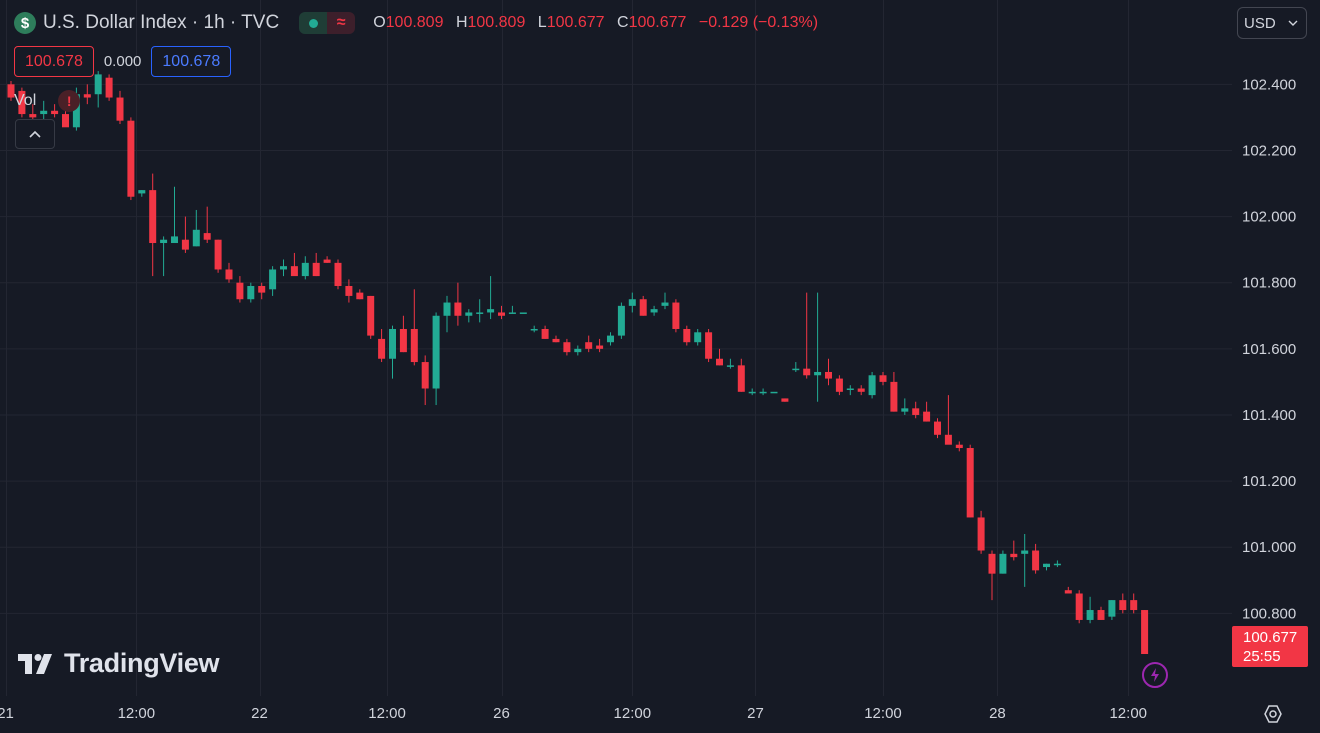 This screenshot has width=1320, height=733. What do you see at coordinates (54, 61) in the screenshot?
I see `sell-button: 100.678` at bounding box center [54, 61].